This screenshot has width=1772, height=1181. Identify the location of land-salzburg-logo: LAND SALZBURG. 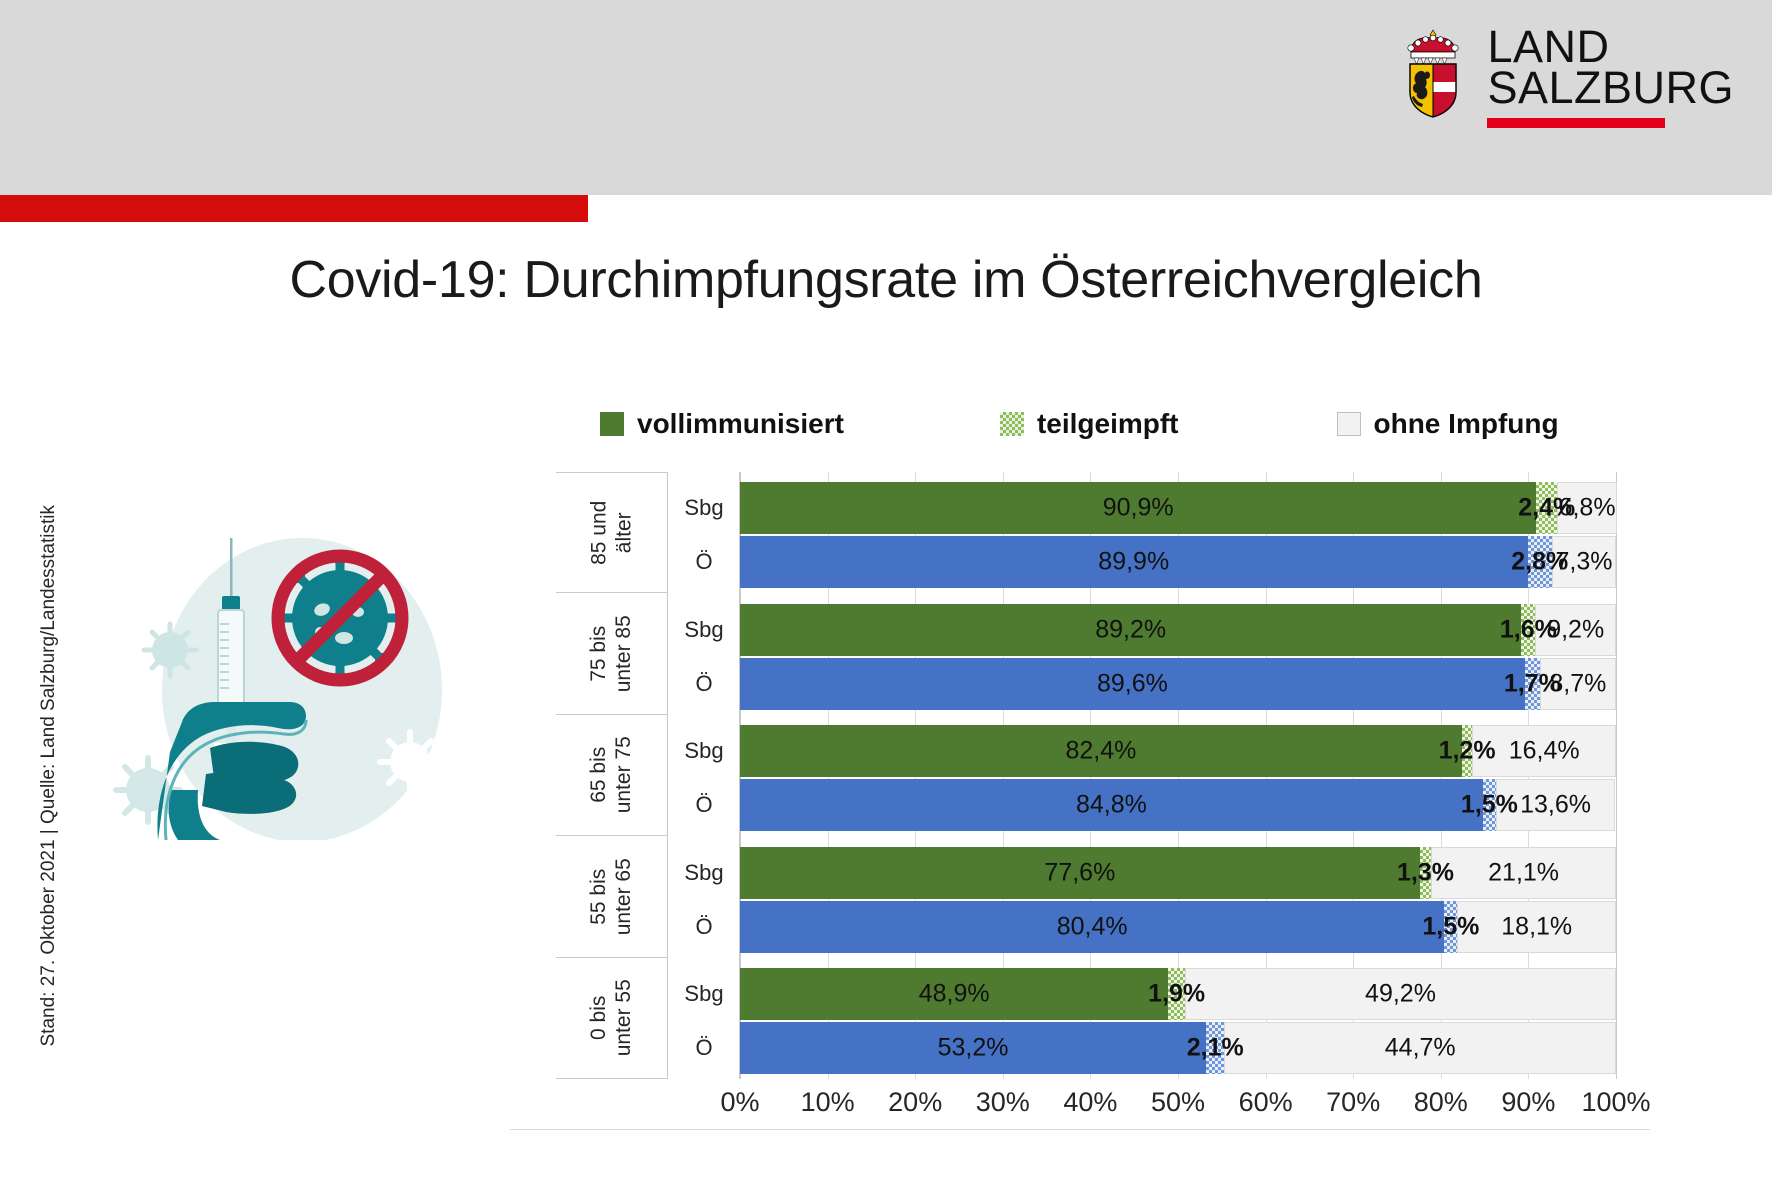
(1567, 74).